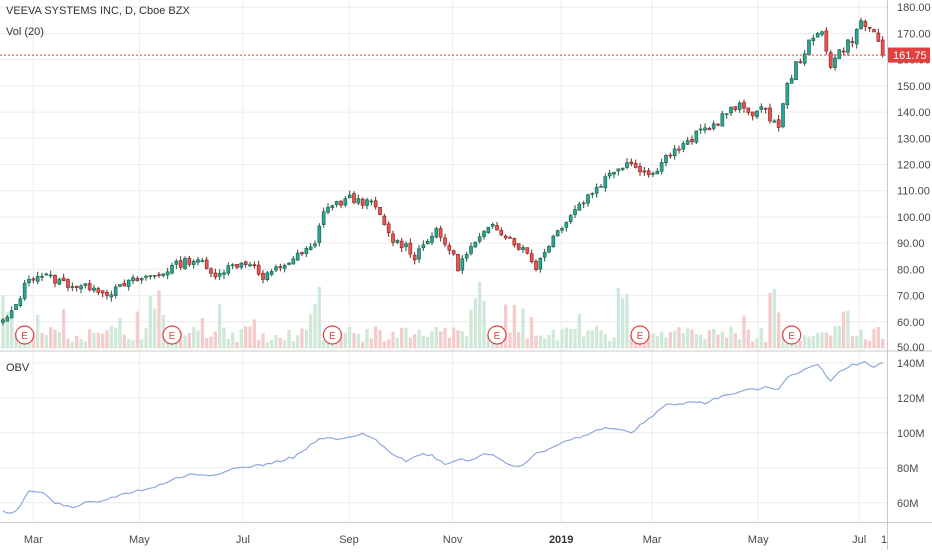  Describe the element at coordinates (911, 244) in the screenshot. I see `price-axis-tick: 90.00` at that location.